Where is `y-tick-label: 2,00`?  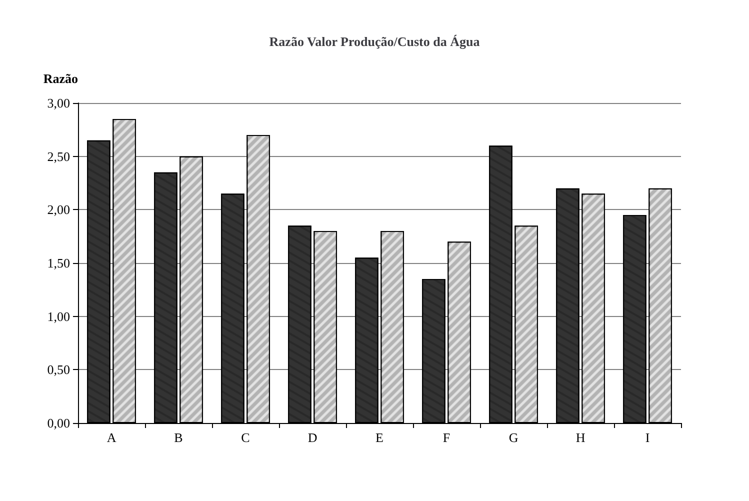 y-tick-label: 2,00 is located at coordinates (58, 210).